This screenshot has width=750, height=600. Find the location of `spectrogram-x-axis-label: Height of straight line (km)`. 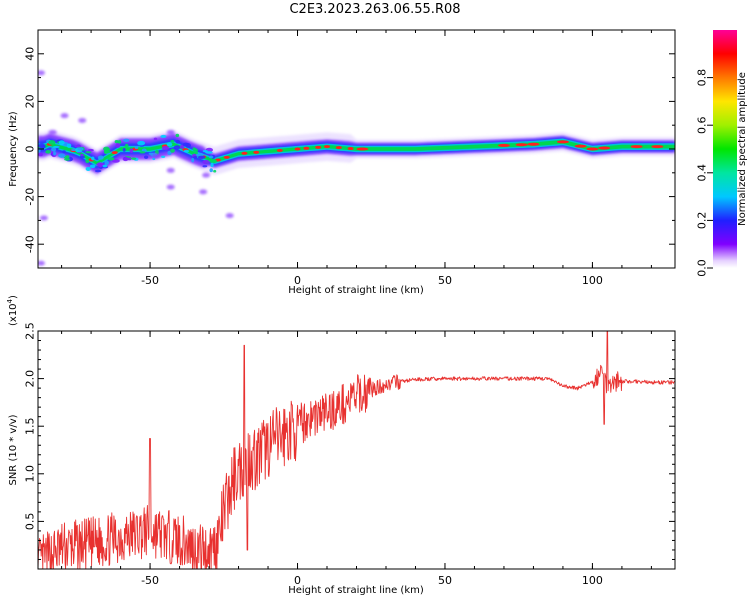

spectrogram-x-axis-label: Height of straight line (km) is located at coordinates (356, 290).